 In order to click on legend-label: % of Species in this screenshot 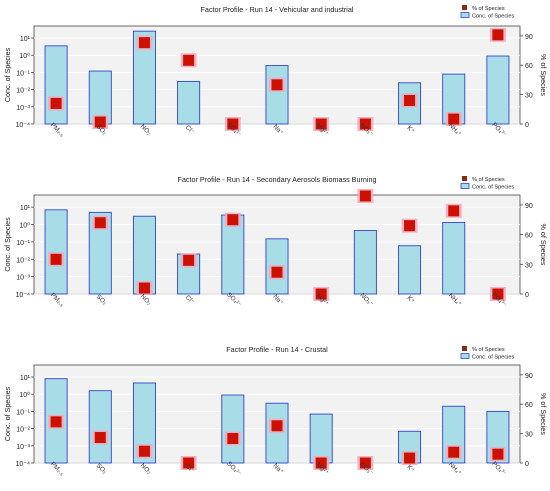, I will do `click(488, 9)`.